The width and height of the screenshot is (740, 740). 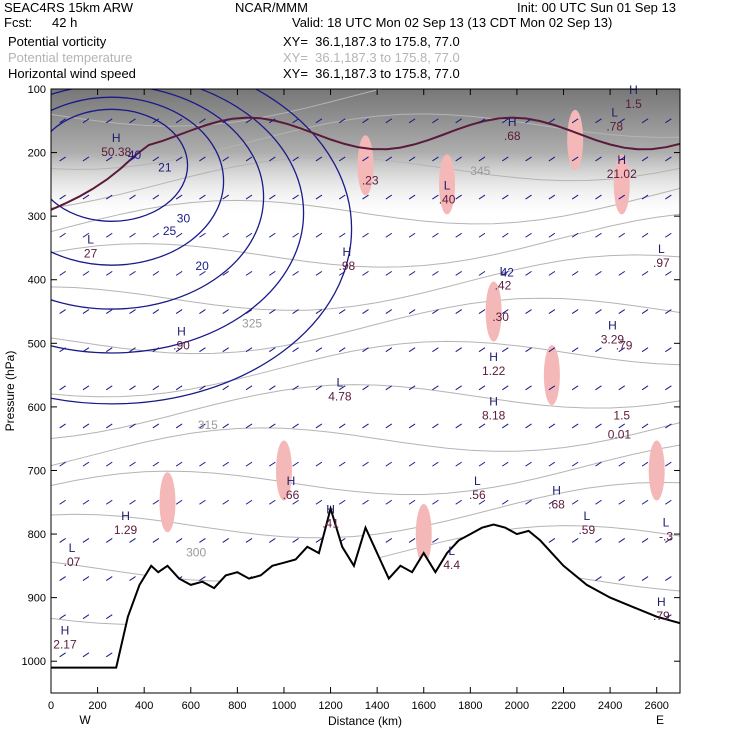 I want to click on extremum-value-label: 1.29, so click(x=126, y=530).